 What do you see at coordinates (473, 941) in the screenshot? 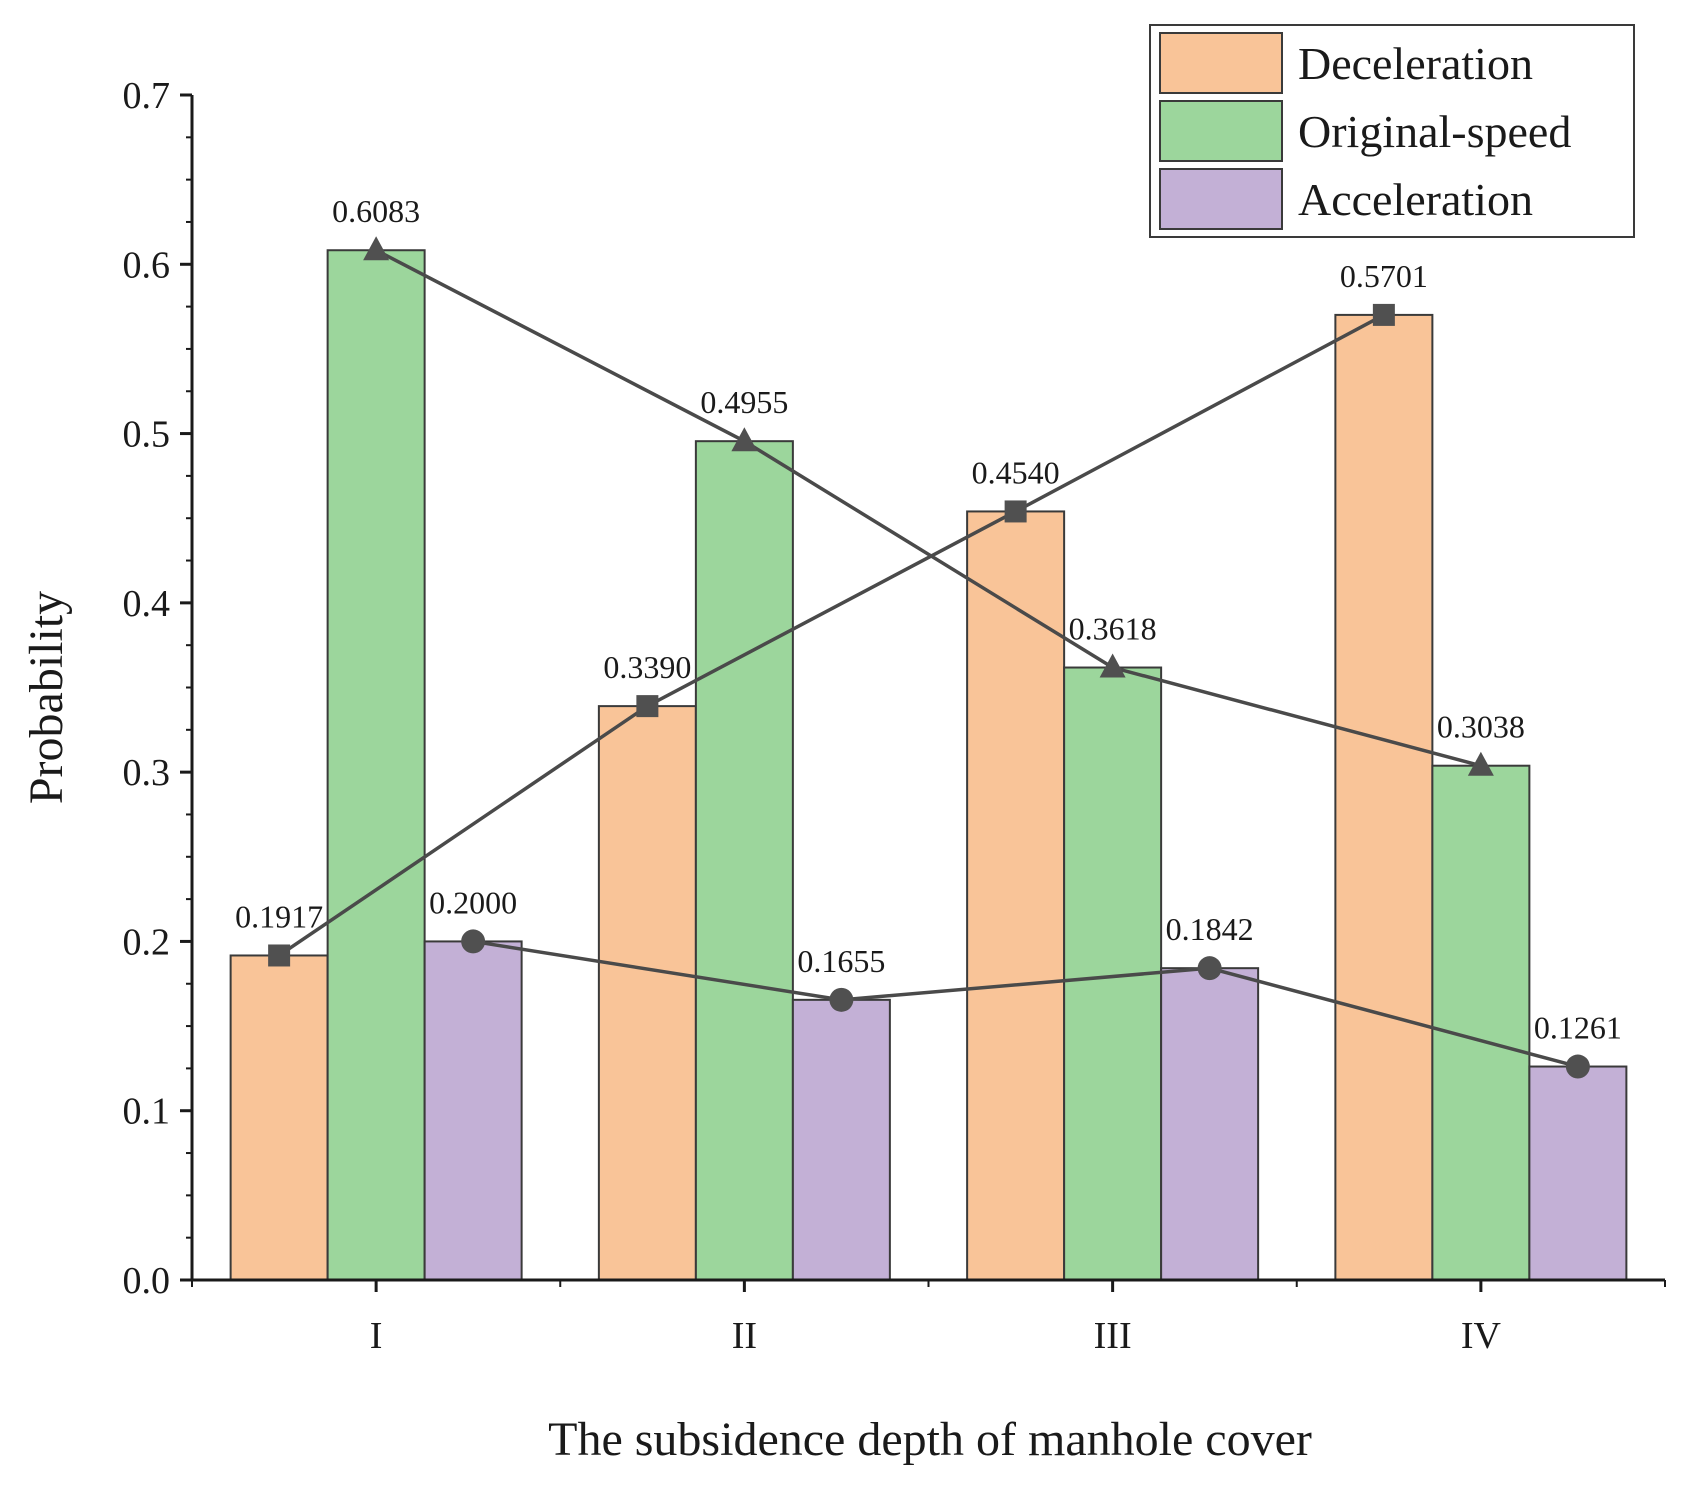
I see `marker-acceleration-i` at bounding box center [473, 941].